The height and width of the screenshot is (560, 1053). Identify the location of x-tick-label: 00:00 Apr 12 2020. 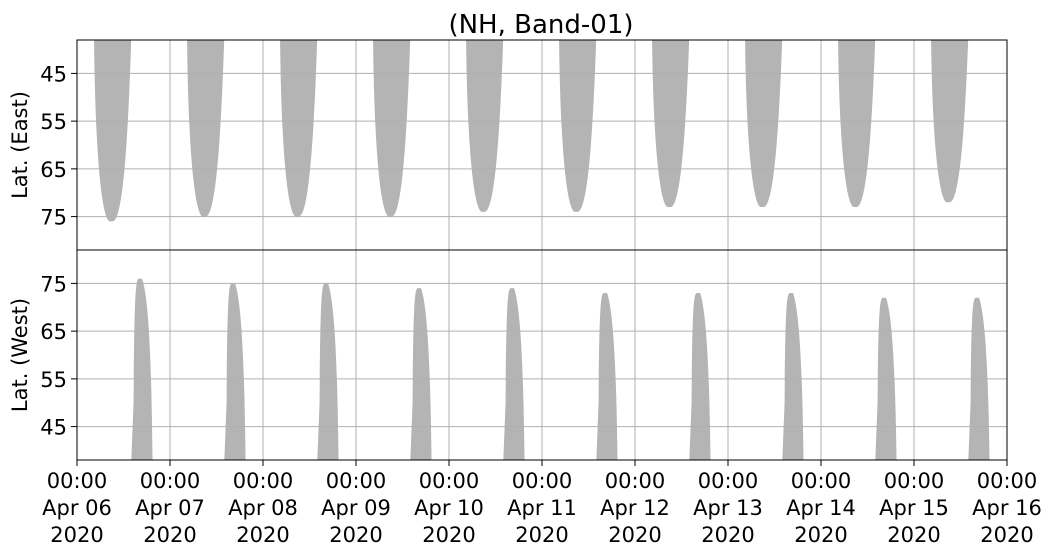
(635, 508).